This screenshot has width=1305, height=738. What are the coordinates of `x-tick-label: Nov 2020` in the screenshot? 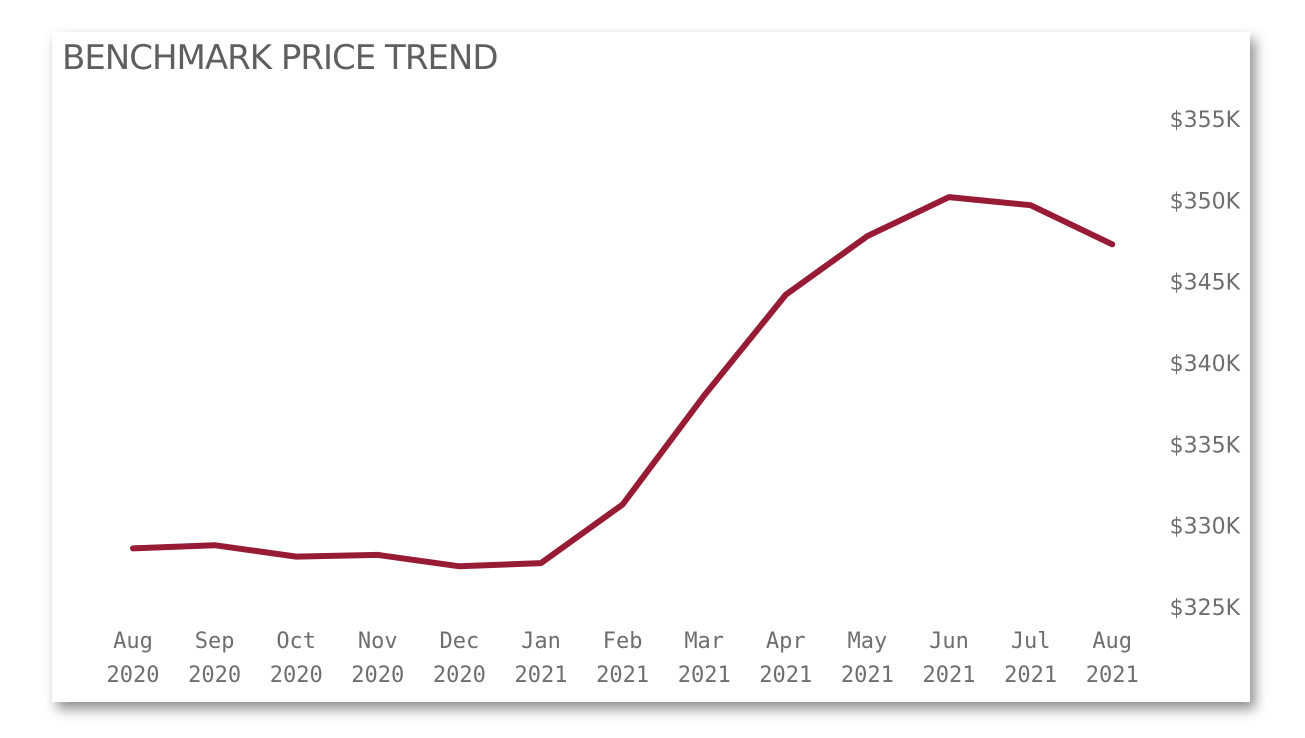 It's located at (377, 658).